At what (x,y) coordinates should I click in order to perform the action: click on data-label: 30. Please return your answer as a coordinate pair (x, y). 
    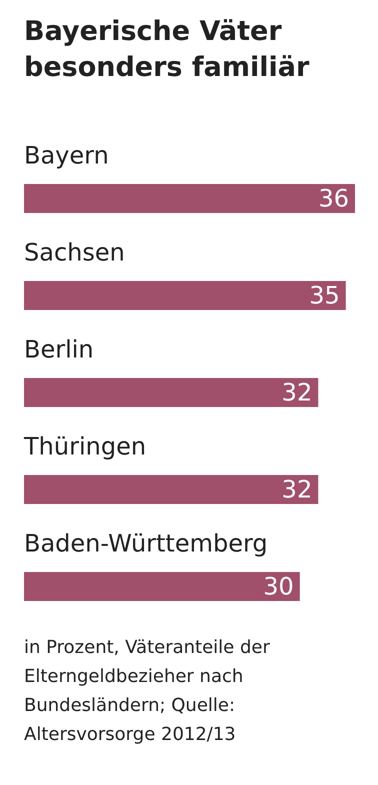
    Looking at the image, I should click on (278, 586).